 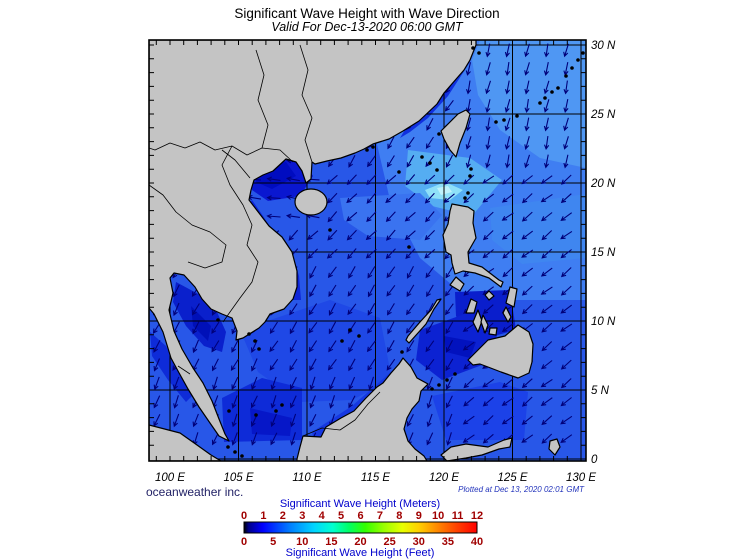 I want to click on feet-tick-label: 25, so click(x=390, y=542).